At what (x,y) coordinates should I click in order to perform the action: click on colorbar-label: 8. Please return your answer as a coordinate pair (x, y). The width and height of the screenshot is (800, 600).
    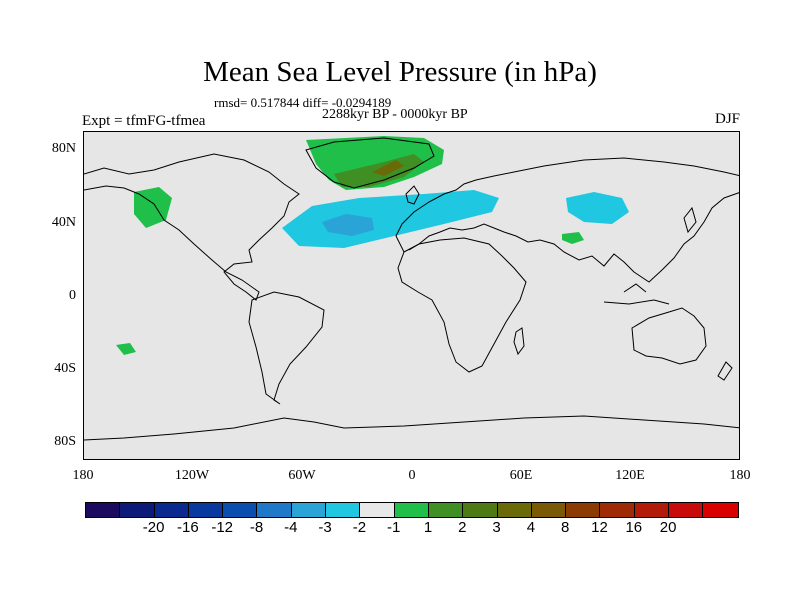
    Looking at the image, I should click on (565, 527).